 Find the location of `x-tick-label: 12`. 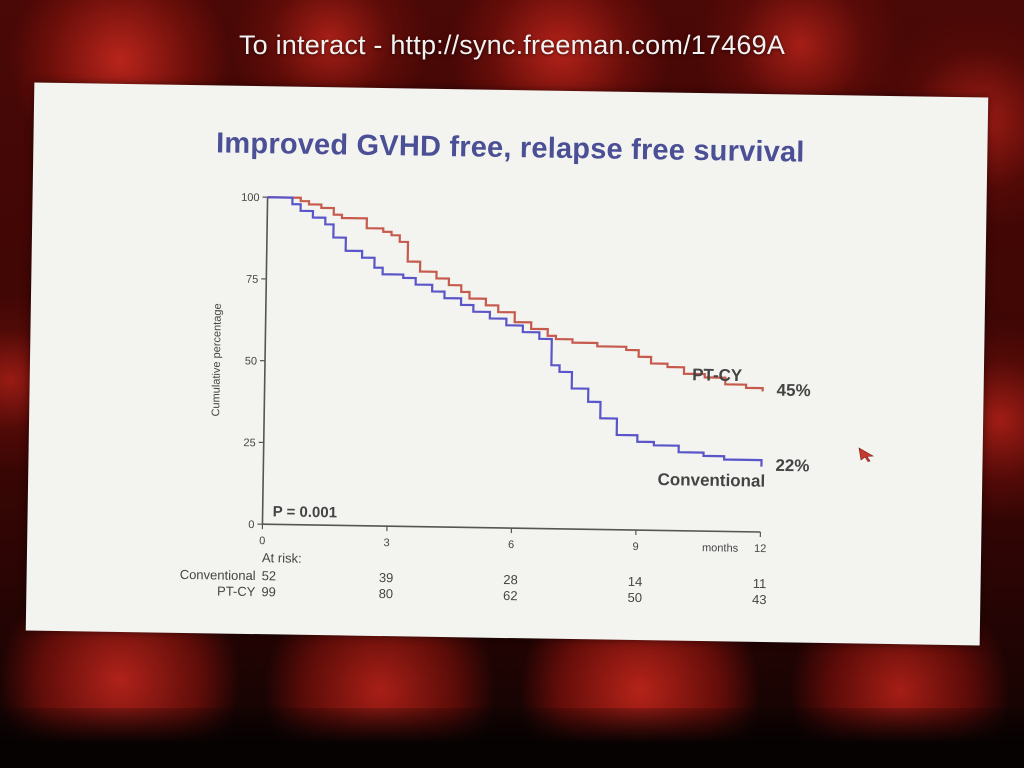

x-tick-label: 12 is located at coordinates (760, 549).